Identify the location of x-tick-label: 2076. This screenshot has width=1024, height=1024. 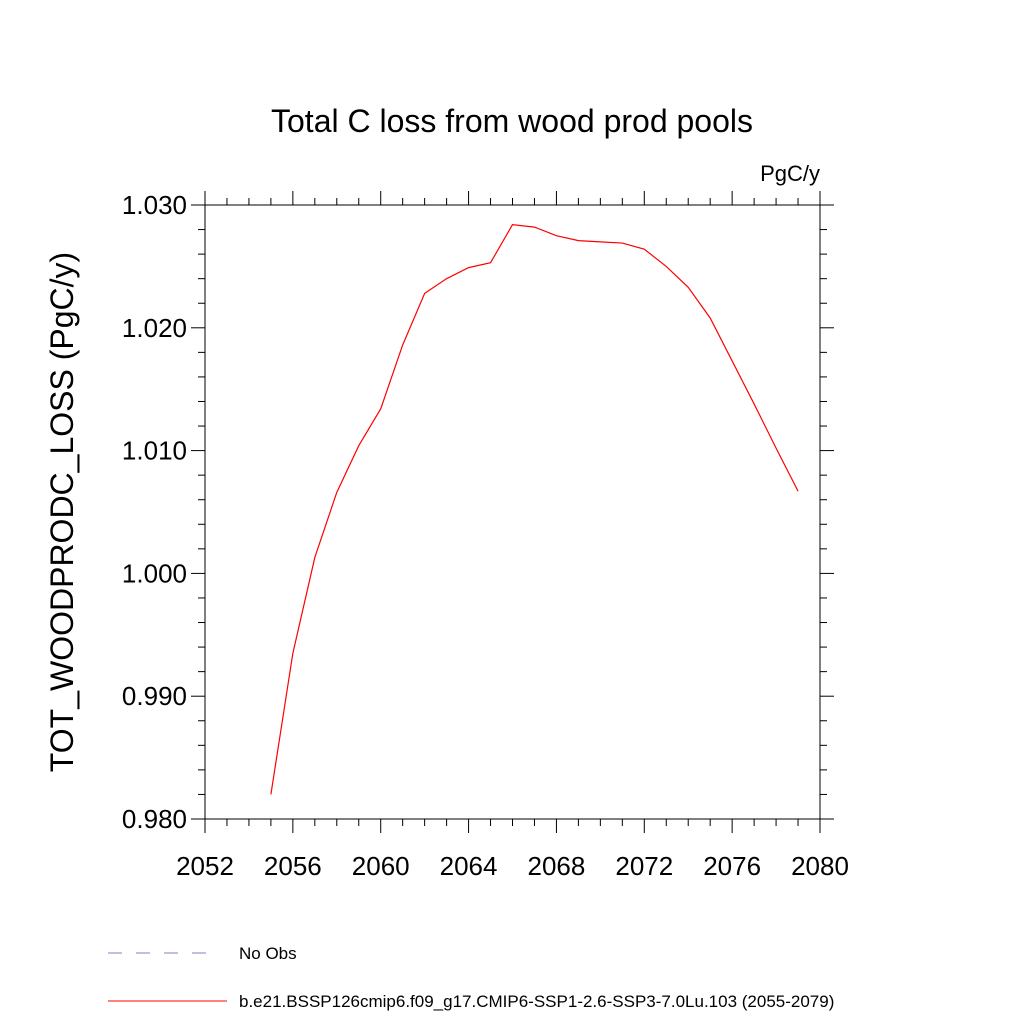
(732, 866).